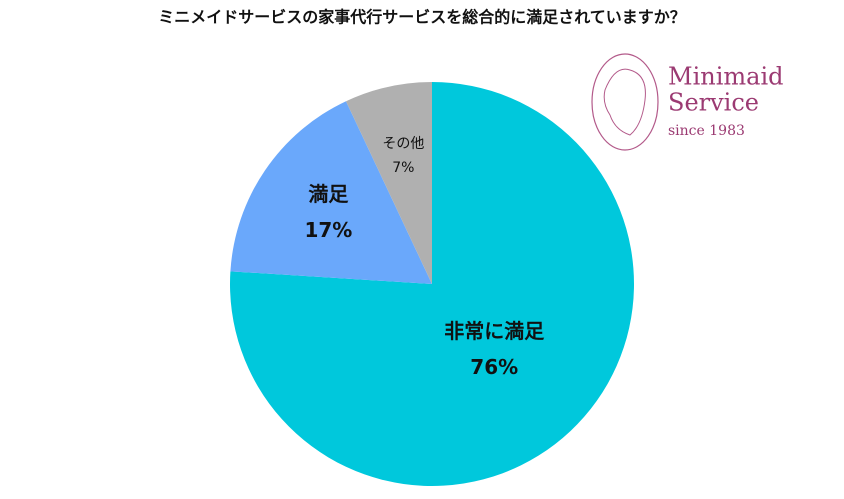 The image size is (844, 499). What do you see at coordinates (328, 194) in the screenshot?
I see `slice-label: 満足` at bounding box center [328, 194].